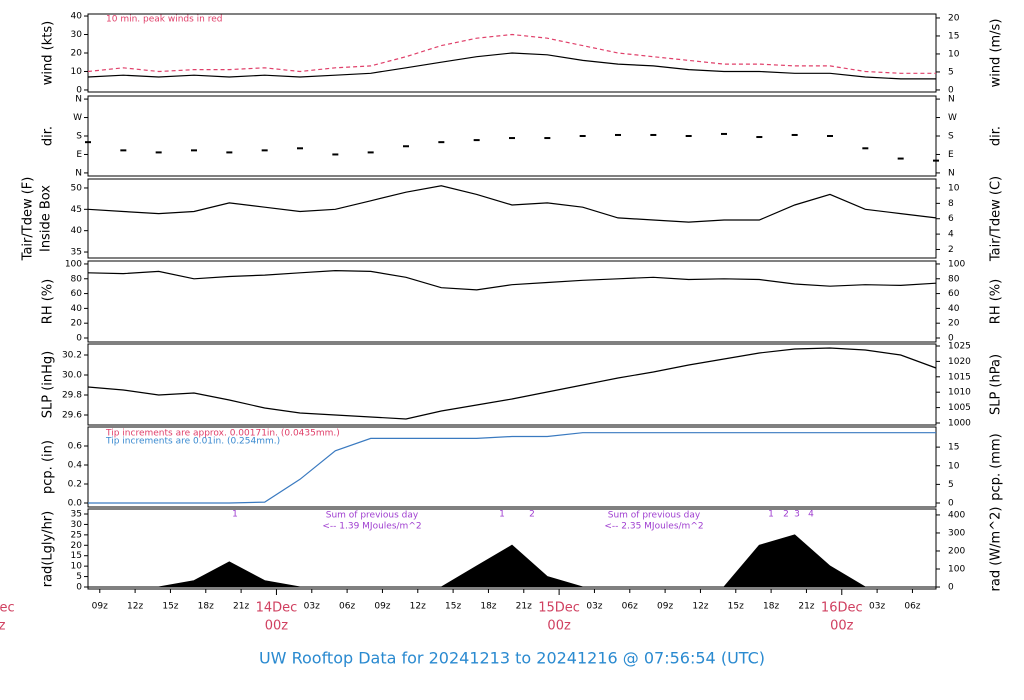 Image resolution: width=1024 pixels, height=700 pixels. What do you see at coordinates (956, 533) in the screenshot?
I see `y2-tick-label: 300` at bounding box center [956, 533].